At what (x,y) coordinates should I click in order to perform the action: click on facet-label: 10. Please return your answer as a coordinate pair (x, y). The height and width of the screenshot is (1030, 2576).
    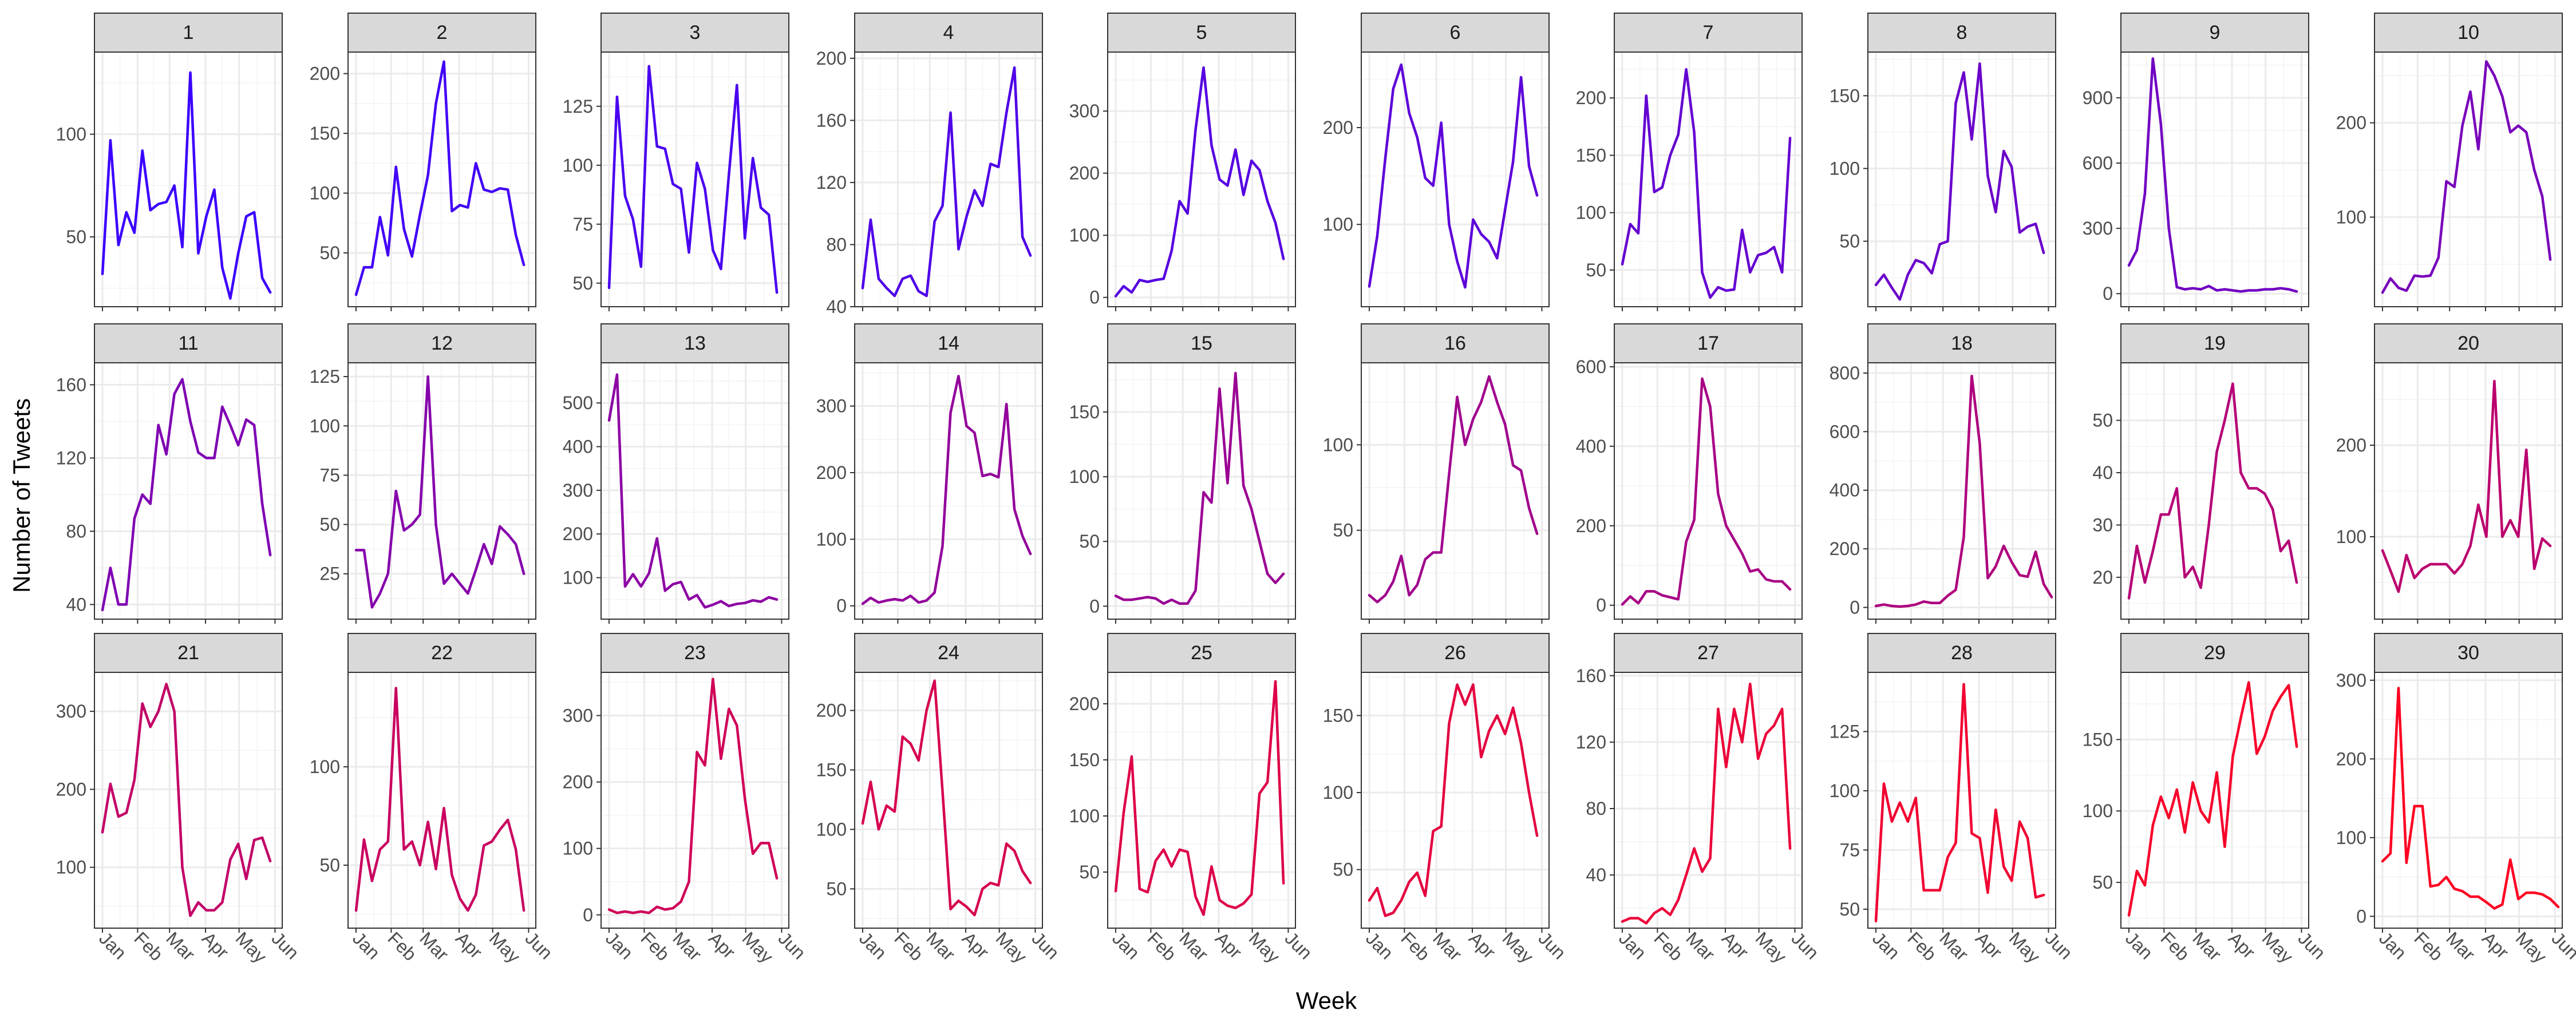
    Looking at the image, I should click on (2468, 32).